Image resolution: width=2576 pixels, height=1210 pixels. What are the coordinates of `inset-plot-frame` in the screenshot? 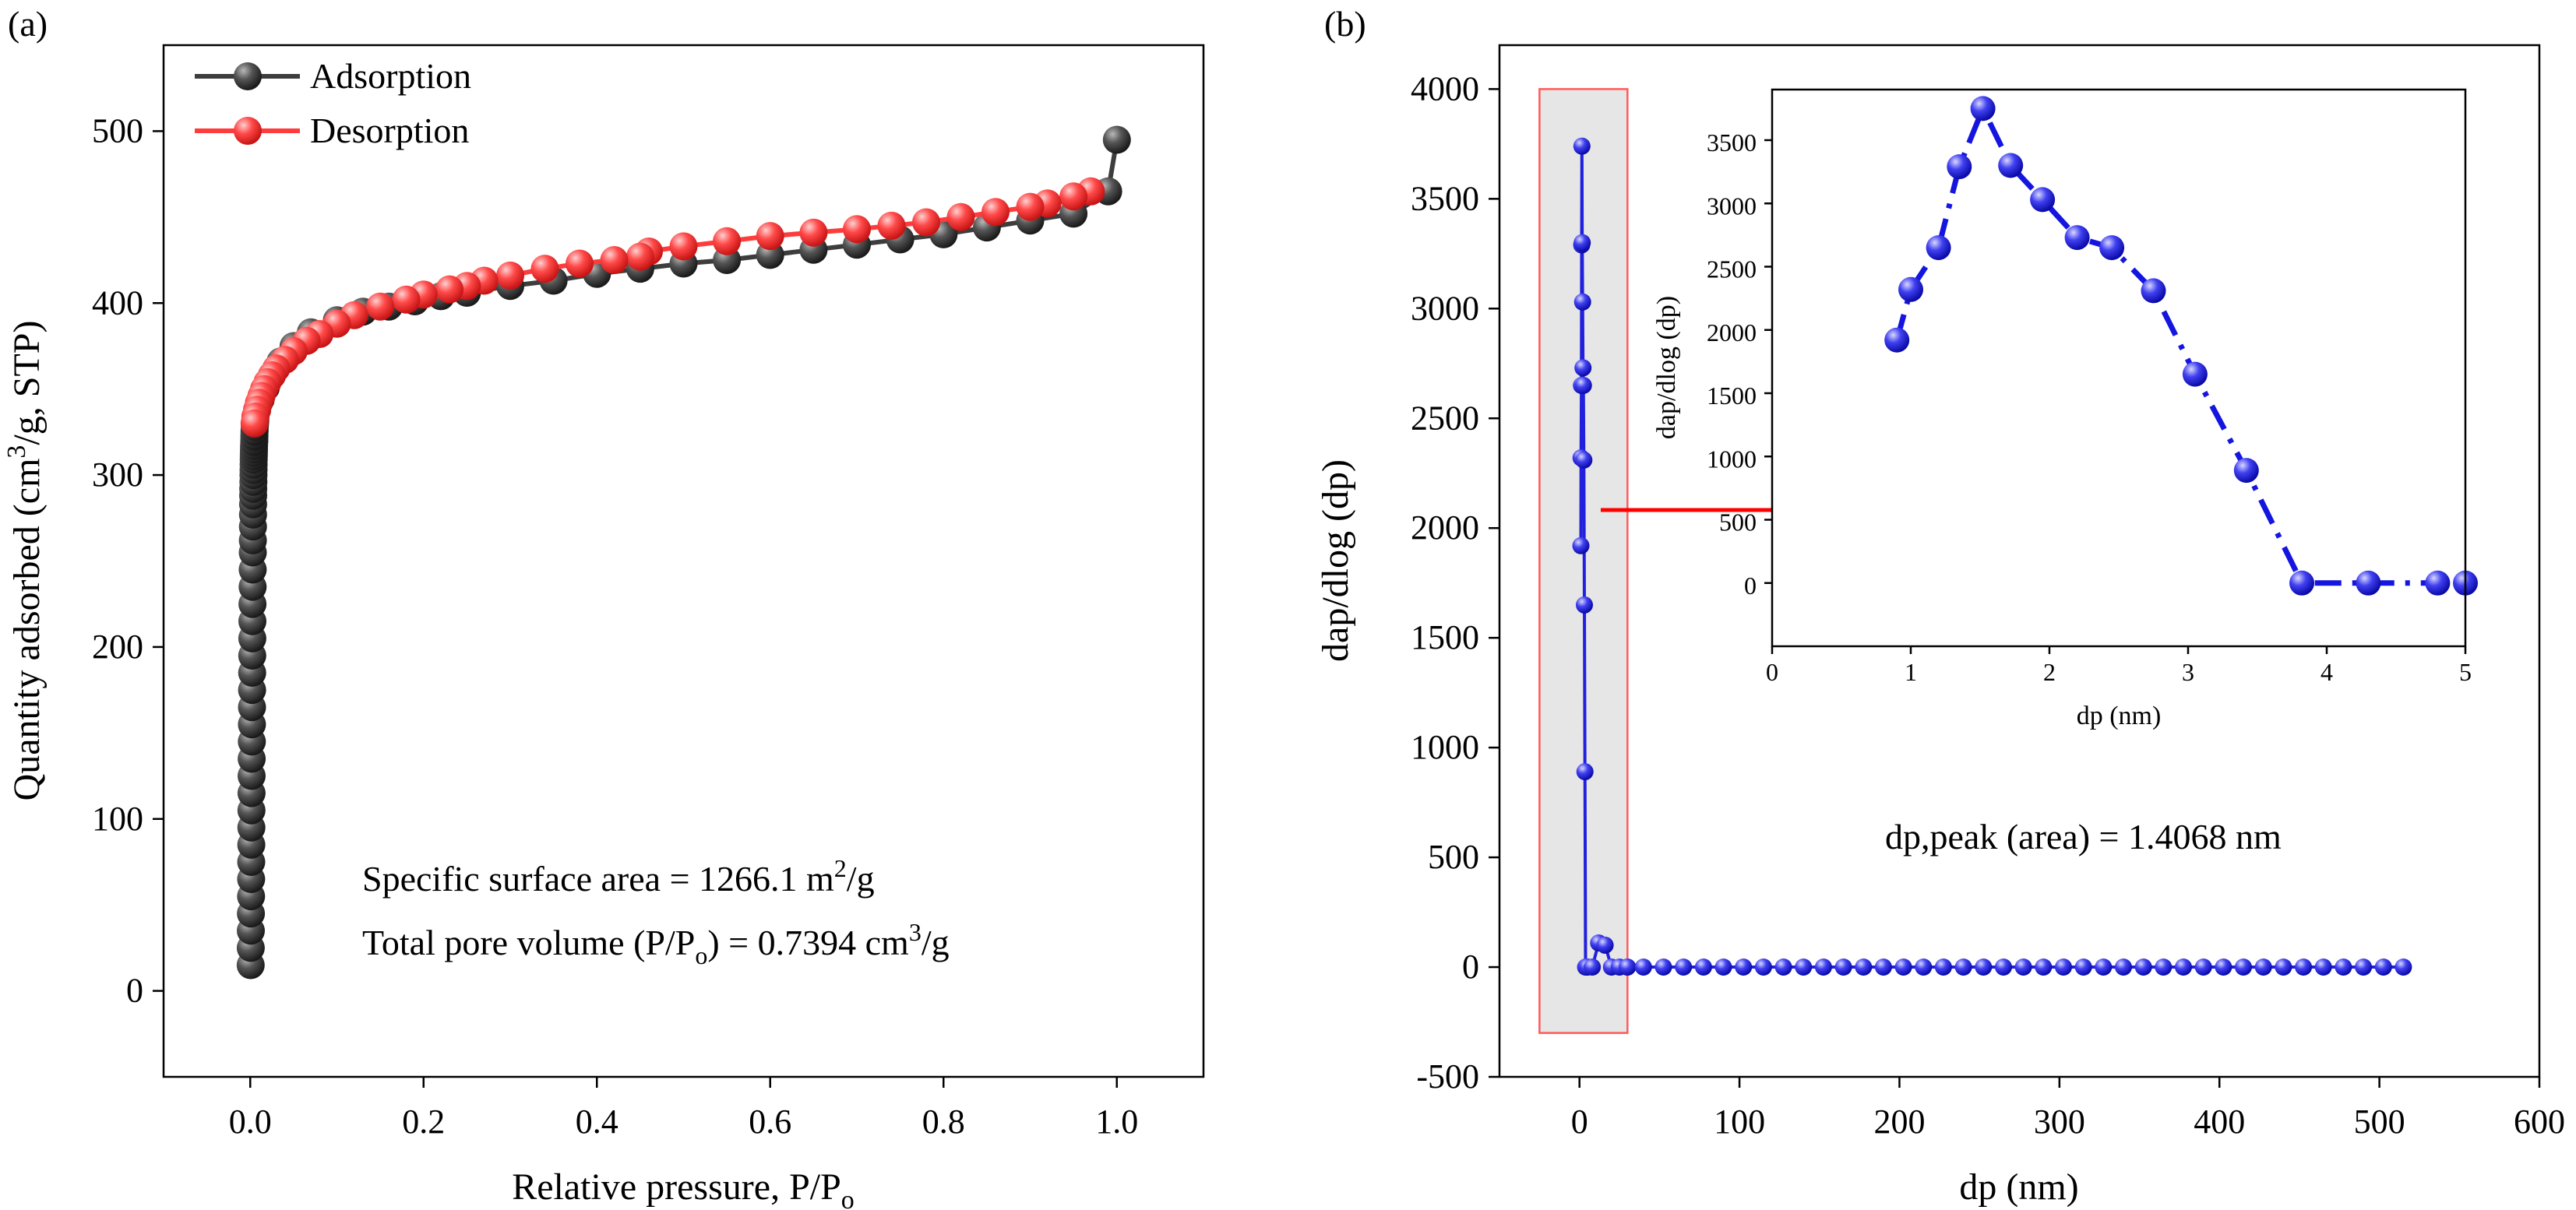 It's located at (2119, 368).